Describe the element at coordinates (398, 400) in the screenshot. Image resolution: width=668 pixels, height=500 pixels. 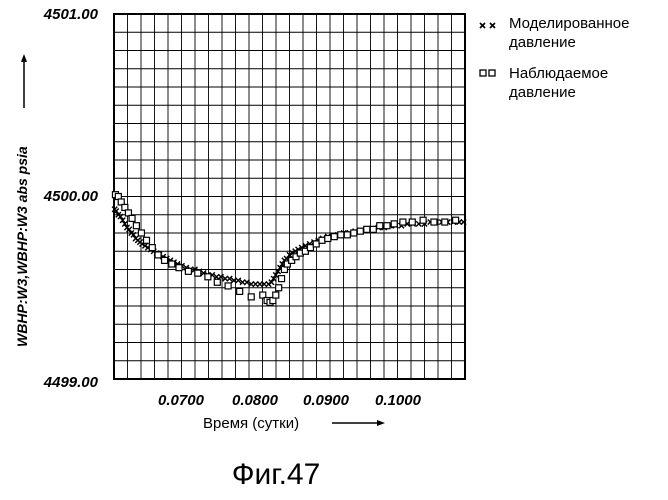
I see `x-tick-label-4: 0.1000` at that location.